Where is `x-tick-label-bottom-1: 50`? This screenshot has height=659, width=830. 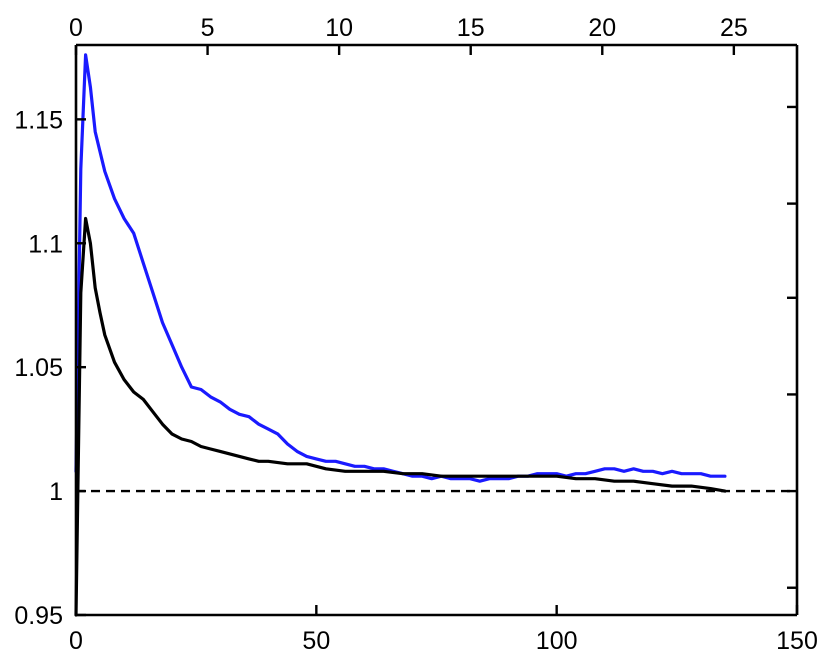
x-tick-label-bottom-1: 50 is located at coordinates (316, 641).